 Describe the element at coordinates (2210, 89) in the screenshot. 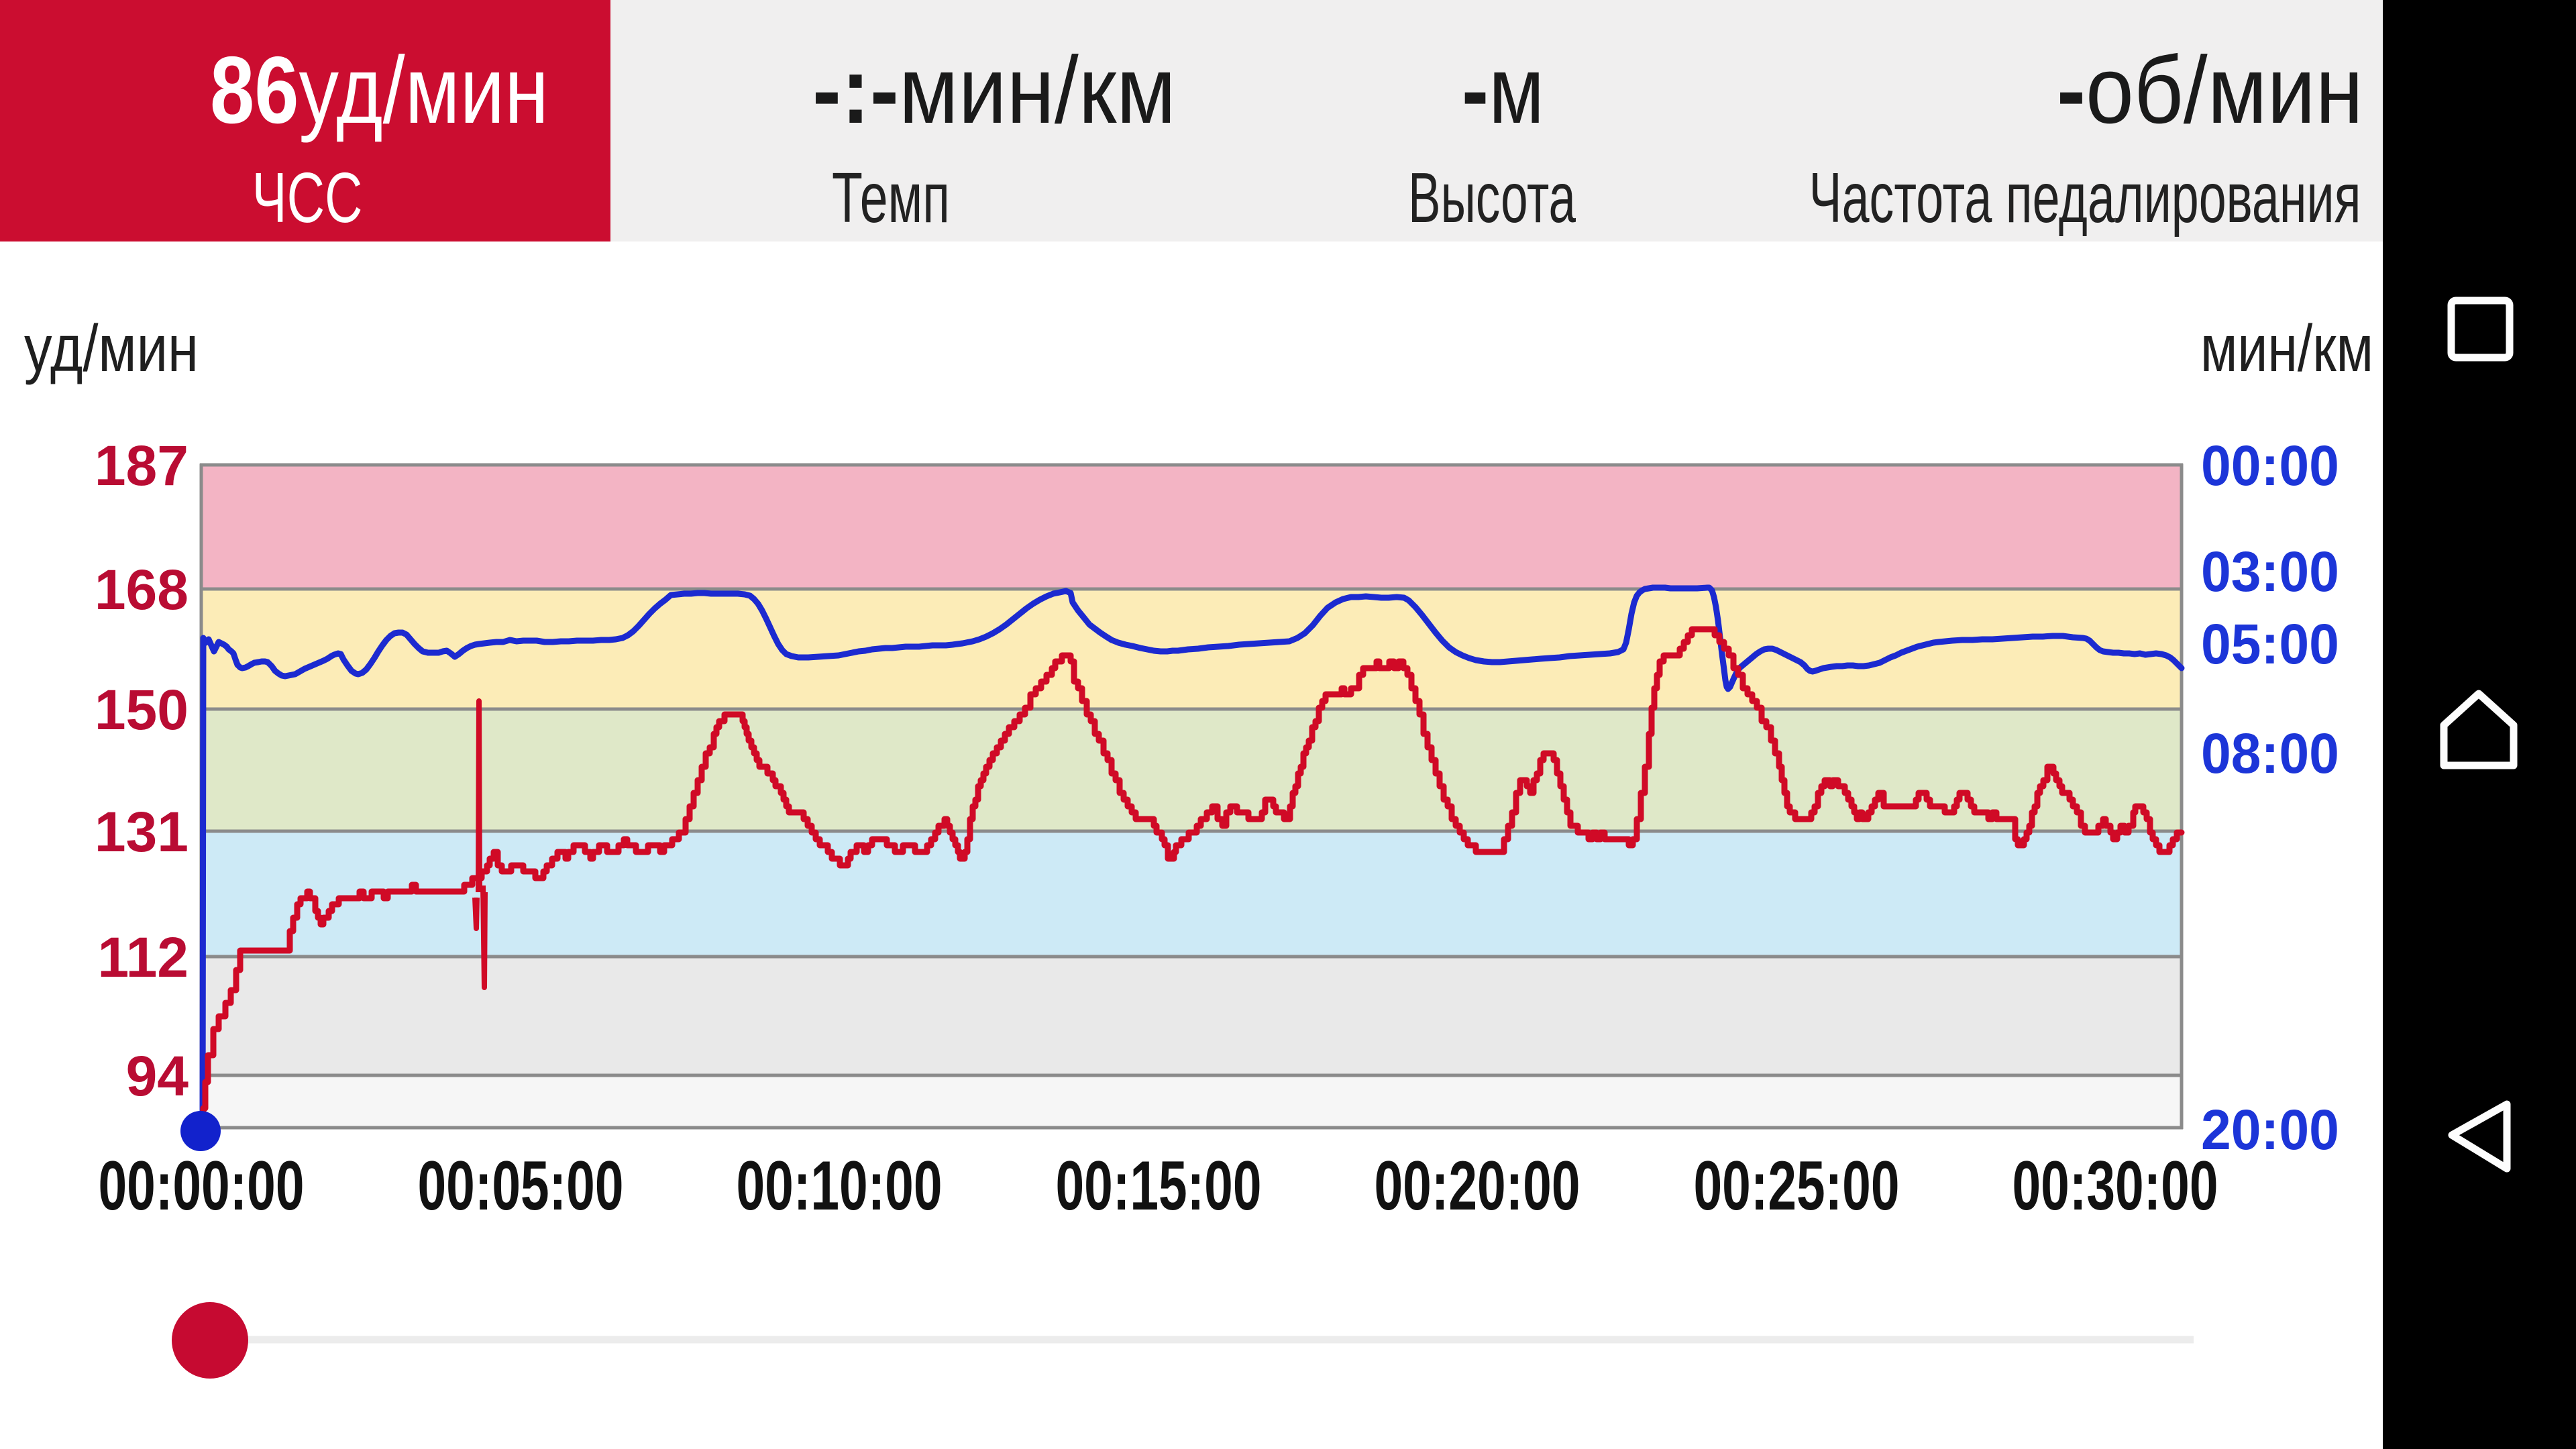

I see `svg-text: -об/мин` at that location.